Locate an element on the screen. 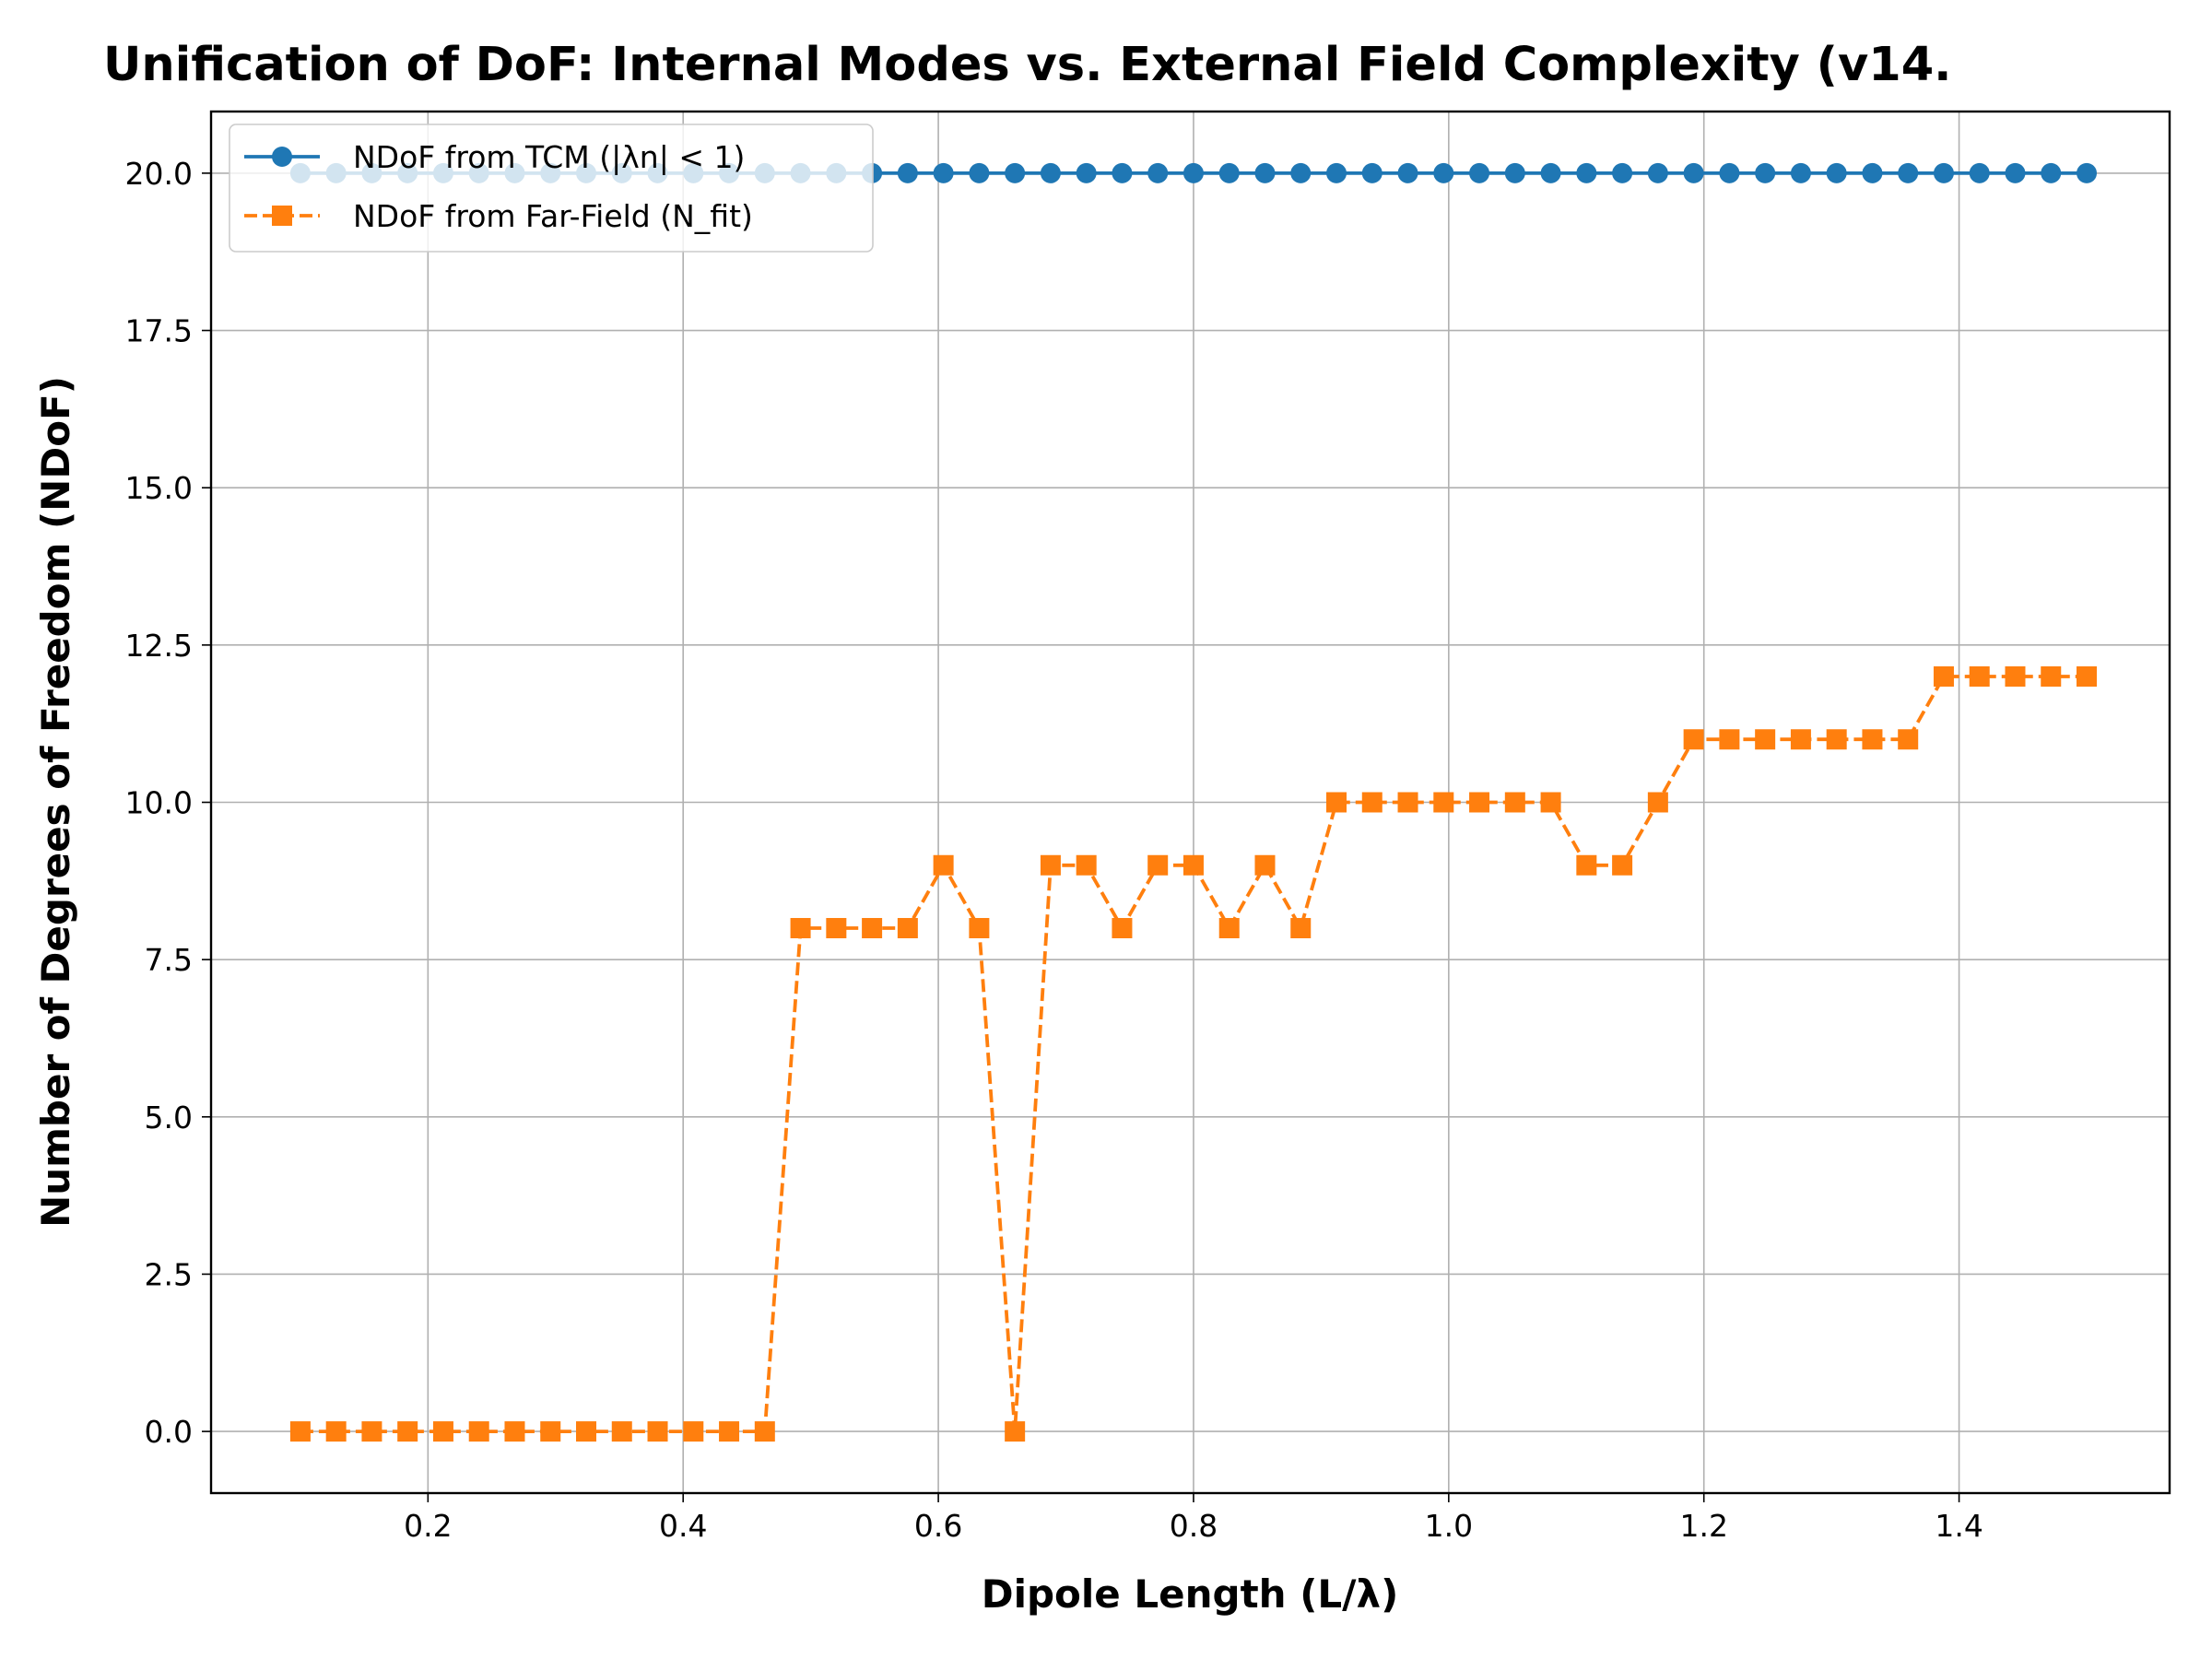  y-tick-label: 10.0 is located at coordinates (159, 803).